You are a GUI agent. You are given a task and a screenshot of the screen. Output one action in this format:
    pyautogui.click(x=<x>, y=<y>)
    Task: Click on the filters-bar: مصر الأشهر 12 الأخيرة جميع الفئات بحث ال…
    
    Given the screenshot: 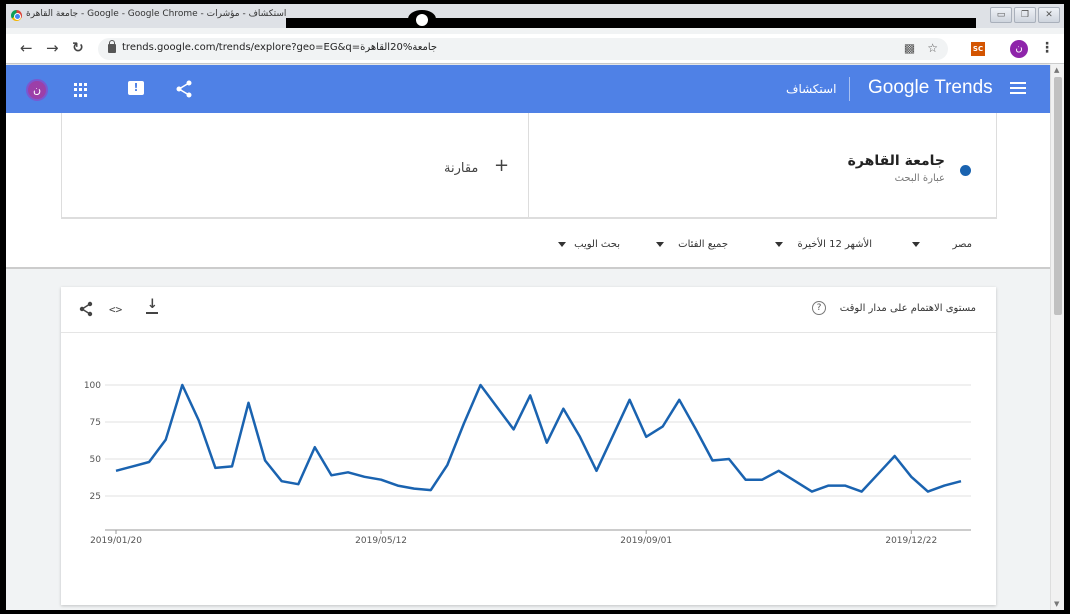 What is the action you would take?
    pyautogui.click(x=528, y=244)
    